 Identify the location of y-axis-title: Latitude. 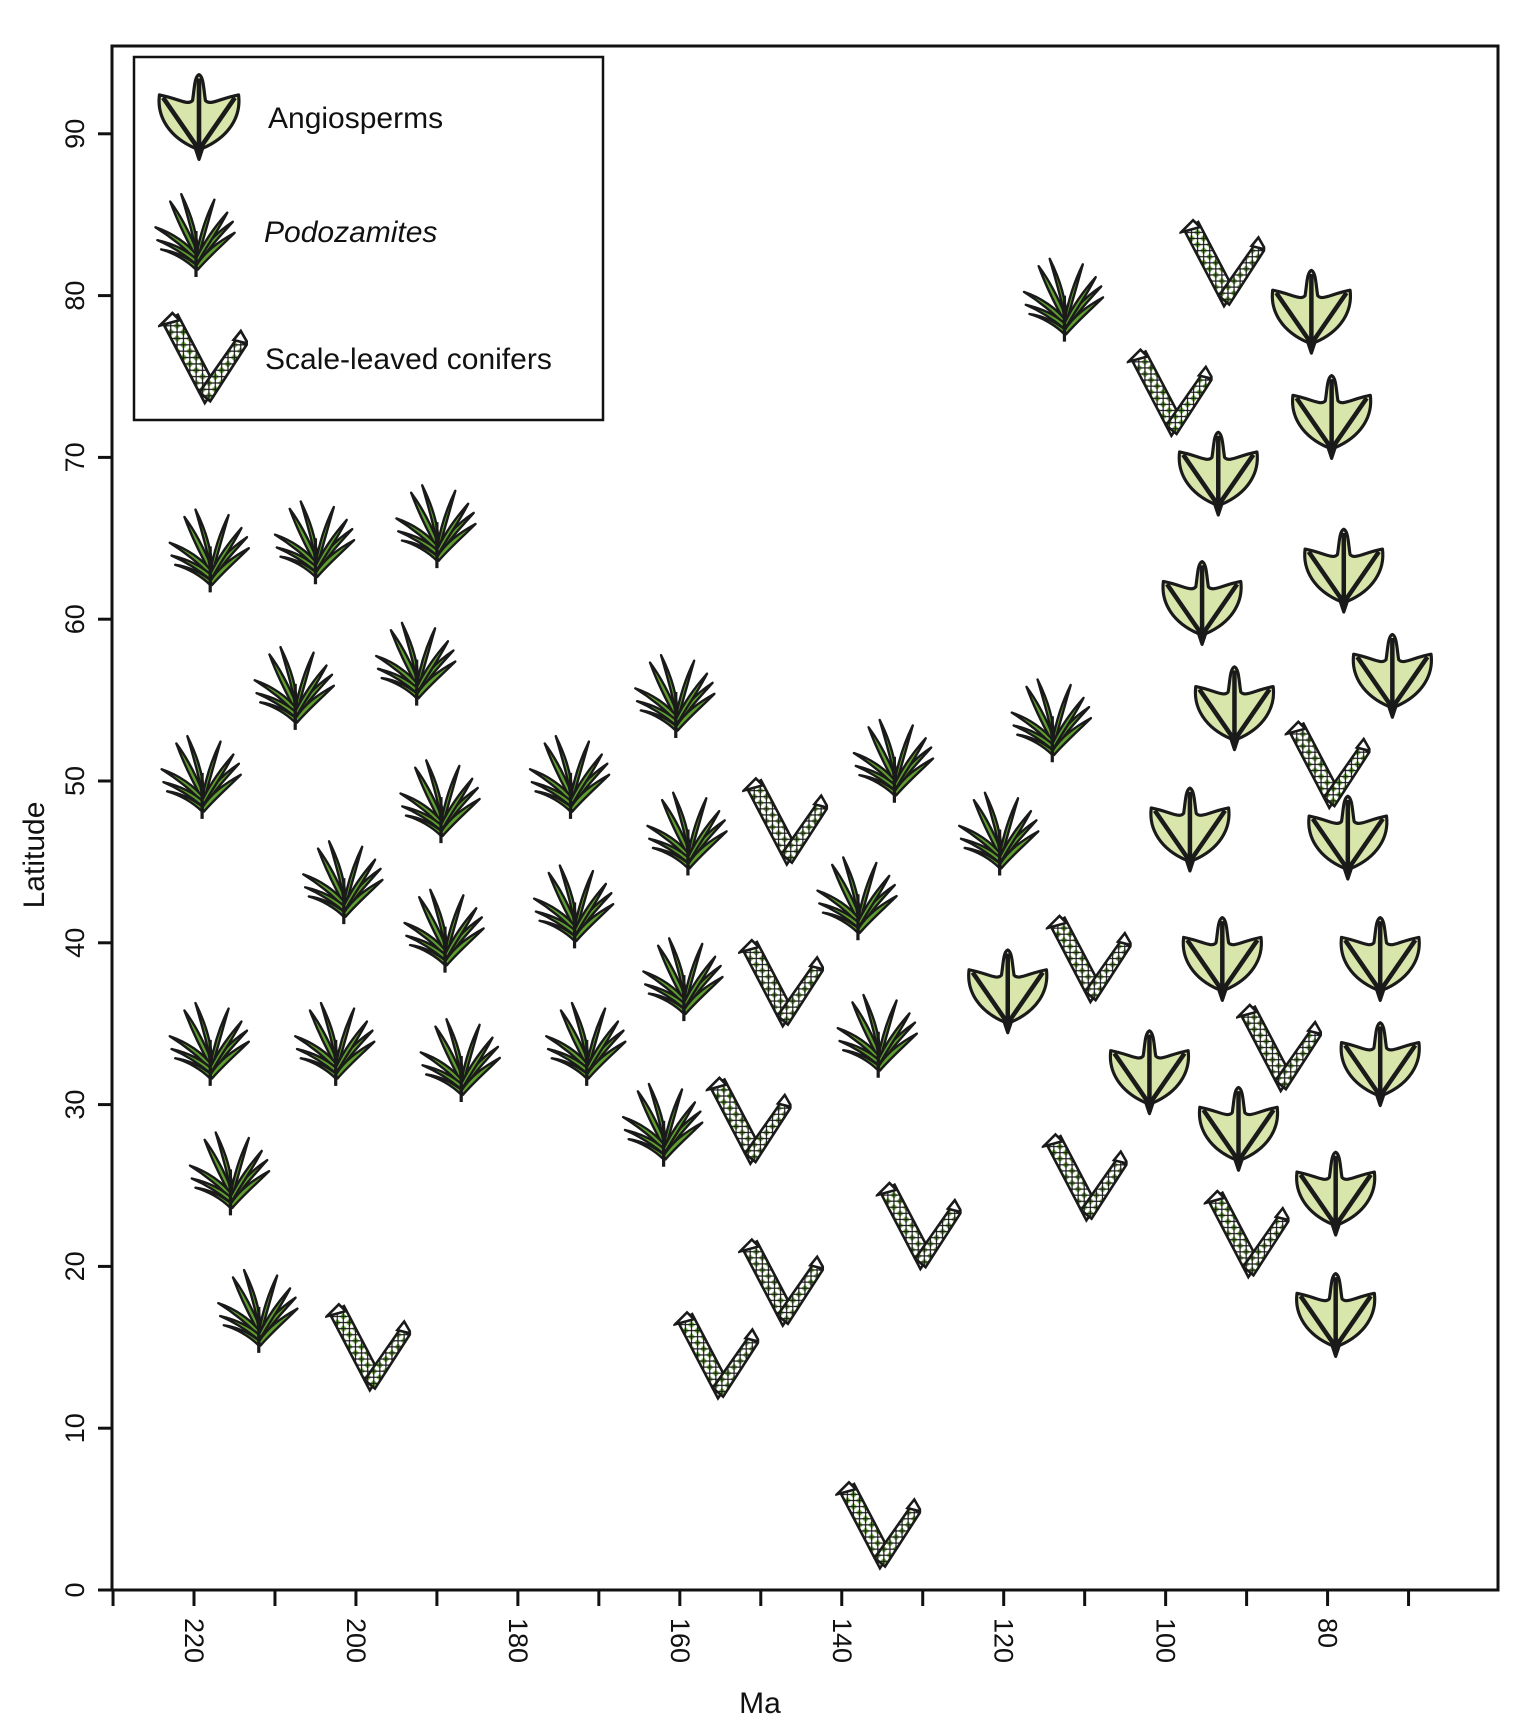
(34, 855).